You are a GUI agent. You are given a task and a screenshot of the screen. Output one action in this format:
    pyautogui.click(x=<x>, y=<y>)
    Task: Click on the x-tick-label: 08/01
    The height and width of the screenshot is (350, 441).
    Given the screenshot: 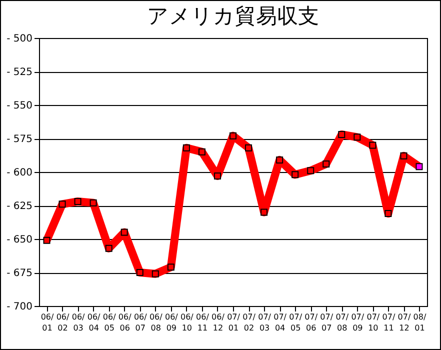 What is the action you would take?
    pyautogui.click(x=419, y=322)
    